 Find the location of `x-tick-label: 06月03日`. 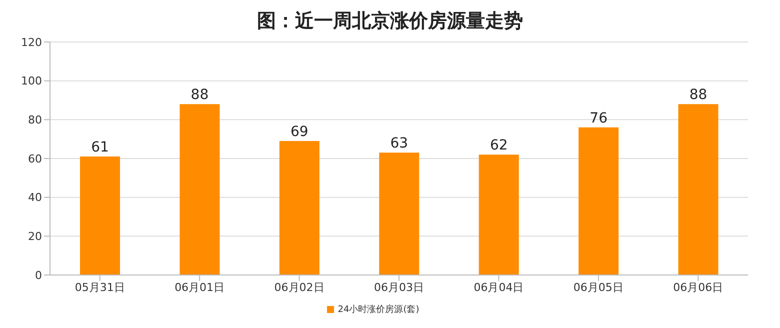

x-tick-label: 06月03日 is located at coordinates (399, 287).